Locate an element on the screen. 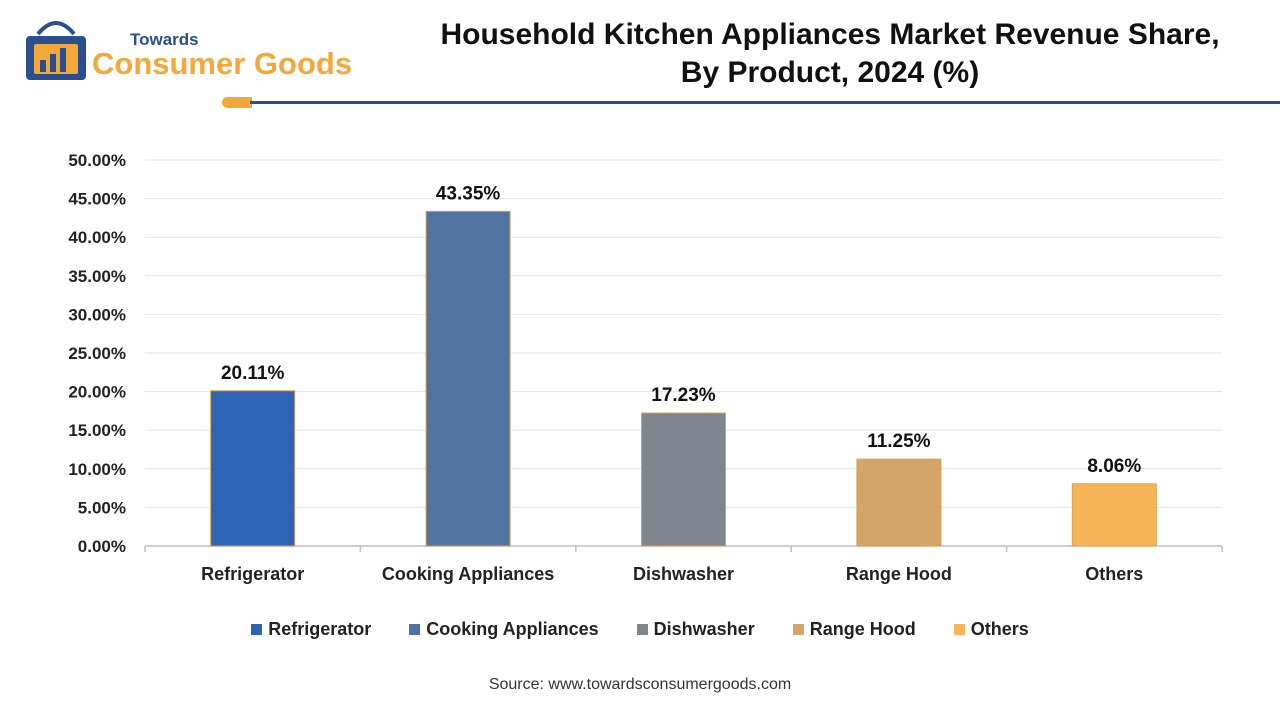  data-label: 20.11% is located at coordinates (252, 373).